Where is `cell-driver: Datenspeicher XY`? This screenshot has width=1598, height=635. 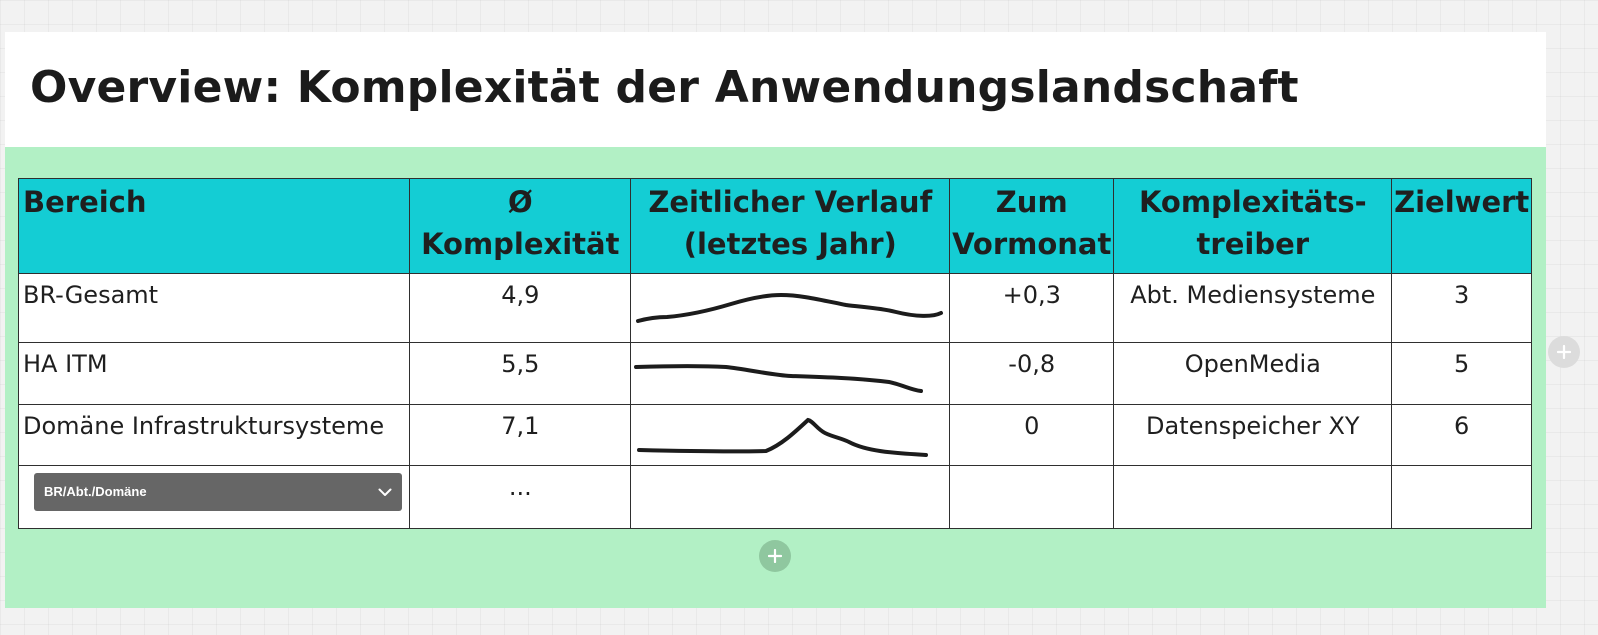 cell-driver: Datenspeicher XY is located at coordinates (1253, 435).